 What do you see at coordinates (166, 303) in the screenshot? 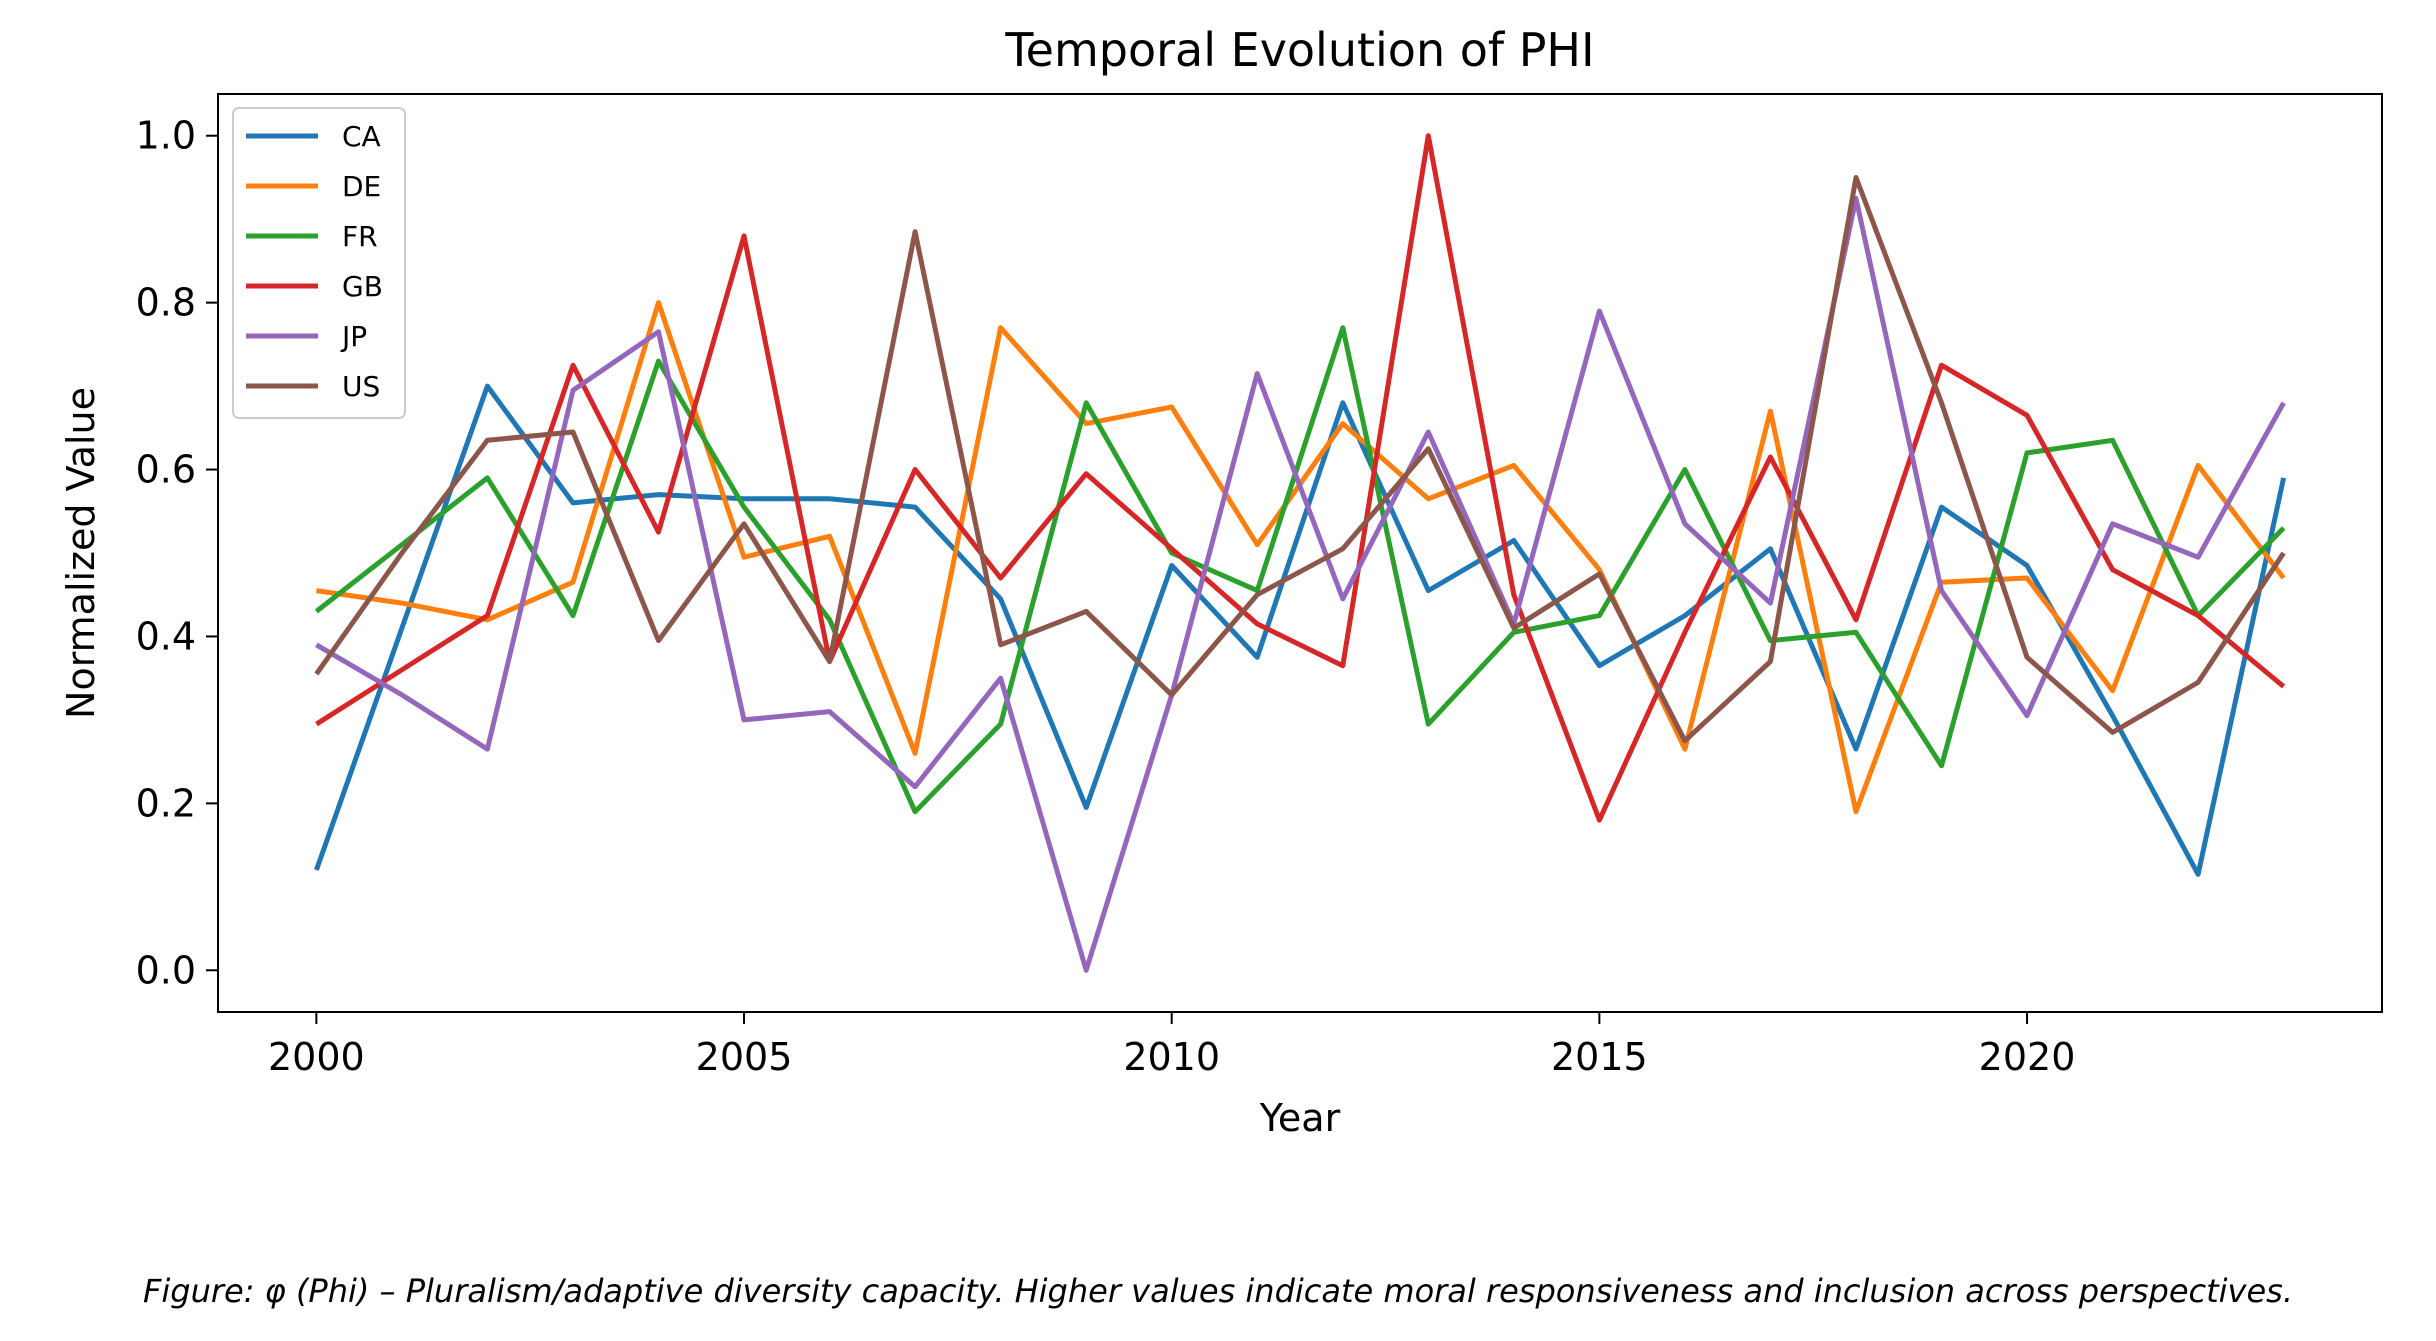
I see `y-tick-label: 0.8` at bounding box center [166, 303].